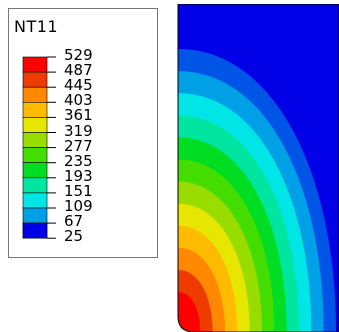  Describe the element at coordinates (74, 236) in the screenshot. I see `legend-tick-label: 25` at that location.